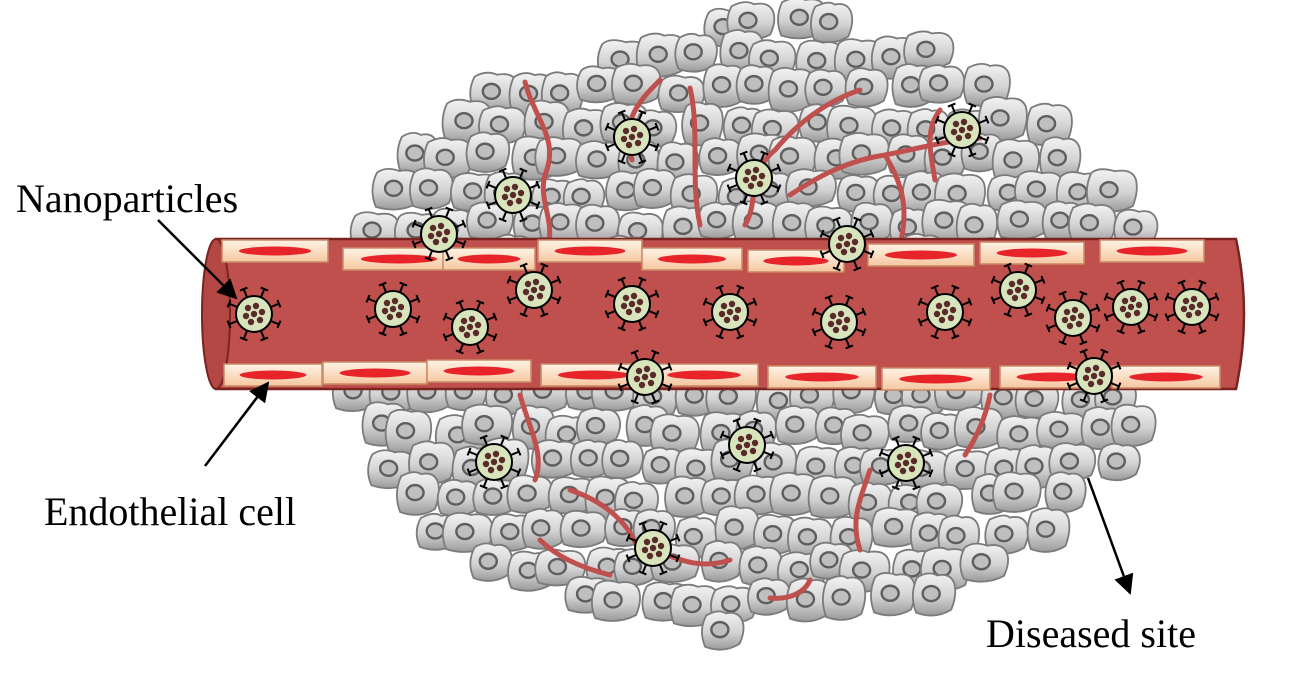 Image resolution: width=1300 pixels, height=675 pixels. I want to click on vessel-opening, so click(216, 314).